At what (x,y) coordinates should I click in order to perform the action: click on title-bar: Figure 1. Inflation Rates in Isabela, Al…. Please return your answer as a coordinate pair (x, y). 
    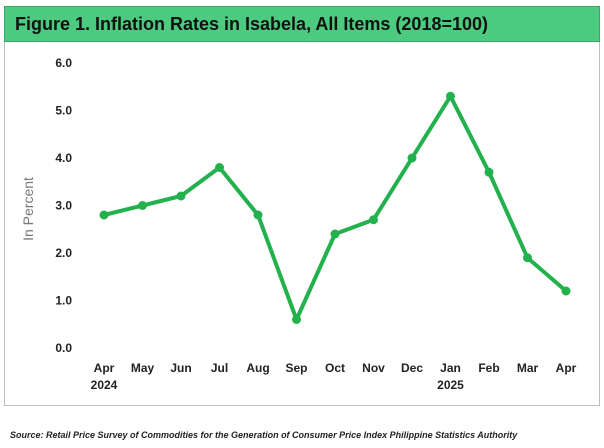
    Looking at the image, I should click on (302, 24).